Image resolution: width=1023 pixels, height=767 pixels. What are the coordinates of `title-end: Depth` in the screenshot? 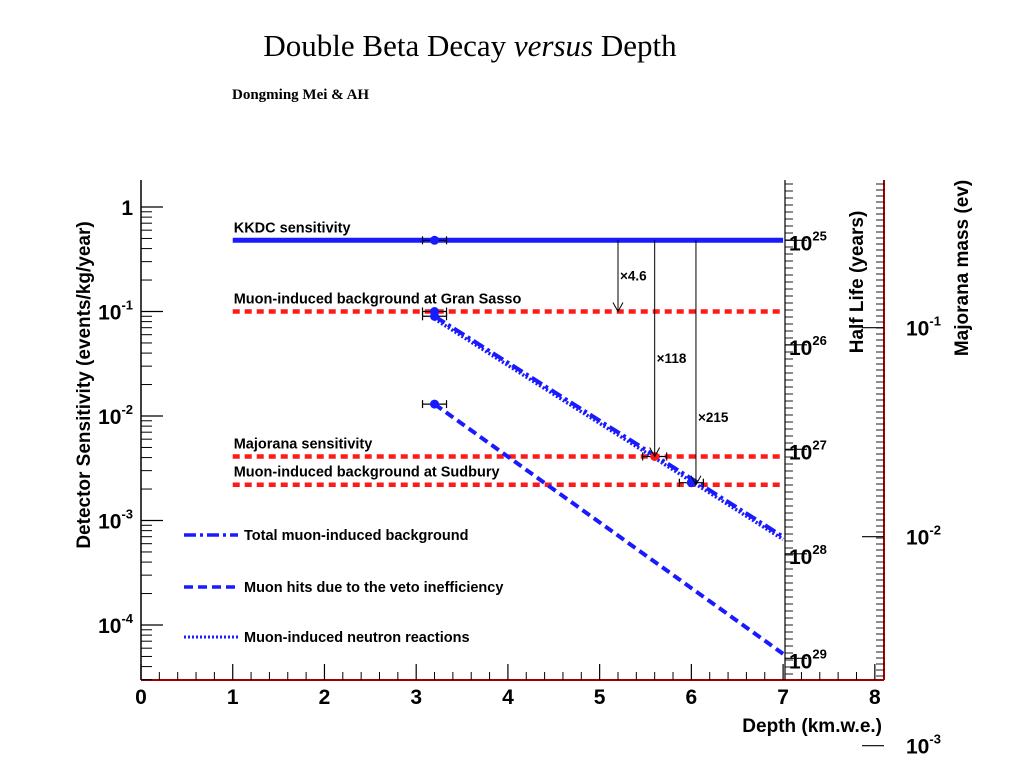 It's located at (635, 45).